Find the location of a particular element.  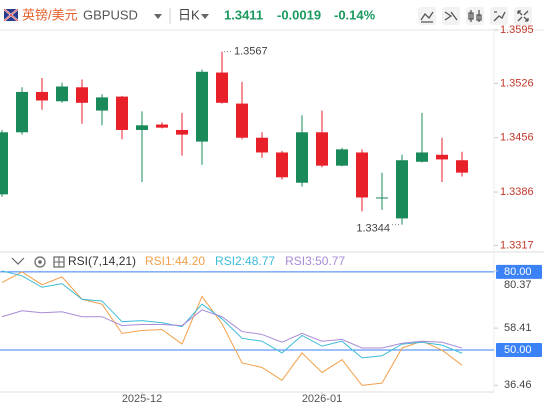

legend-entry: RSI2:48.77 is located at coordinates (245, 261).